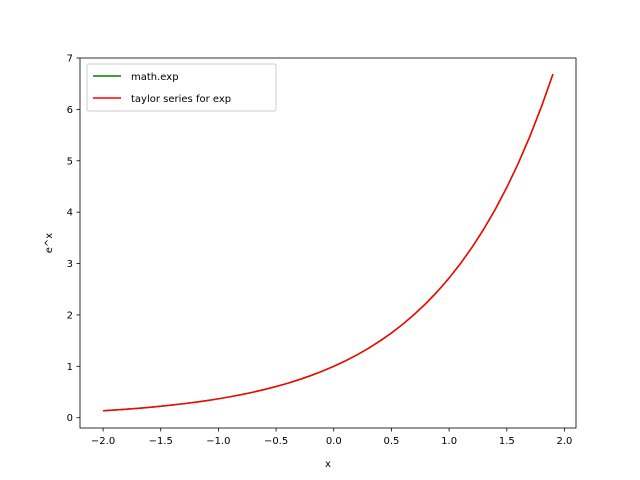 This screenshot has height=480, width=640. I want to click on x-tick-label: 1.0, so click(449, 441).